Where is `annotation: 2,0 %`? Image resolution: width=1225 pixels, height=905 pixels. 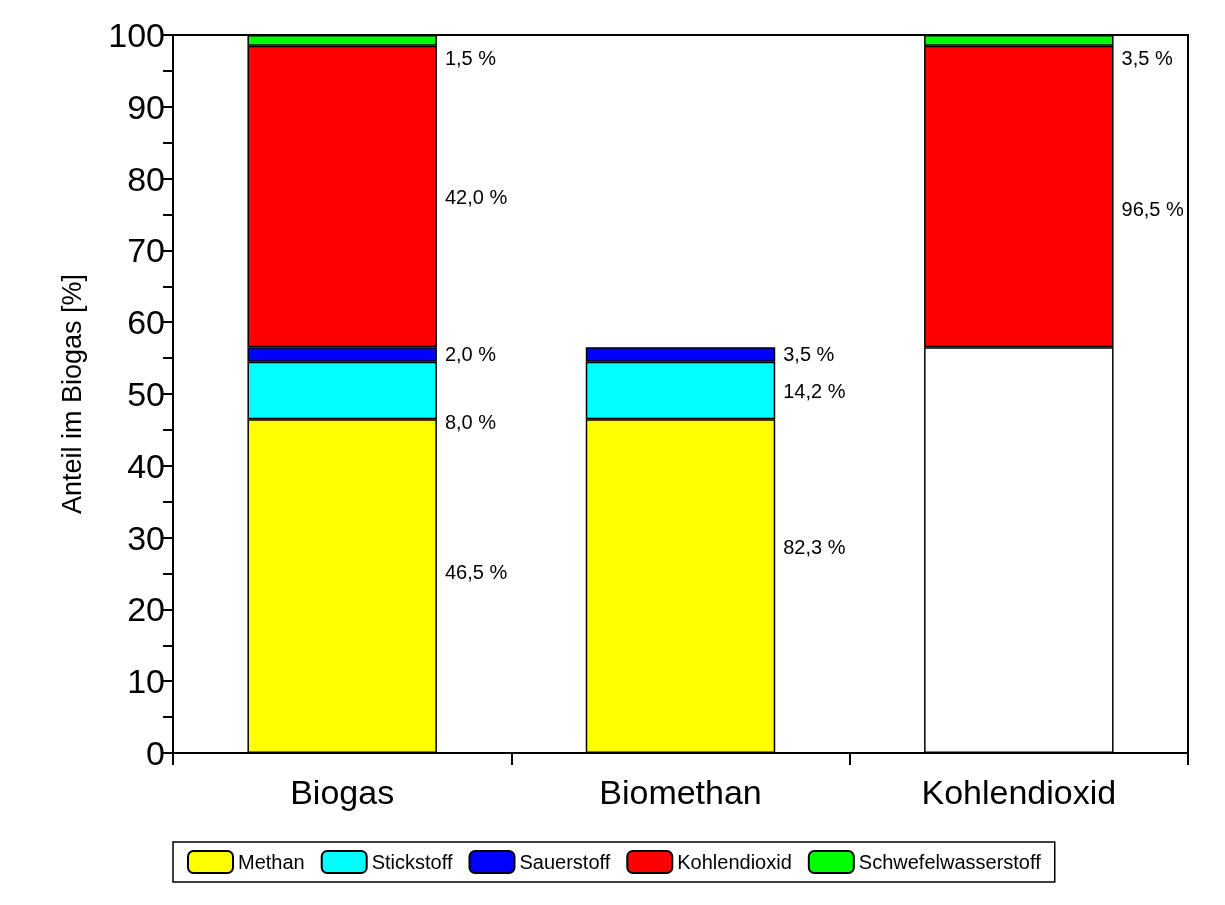
annotation: 2,0 % is located at coordinates (470, 353).